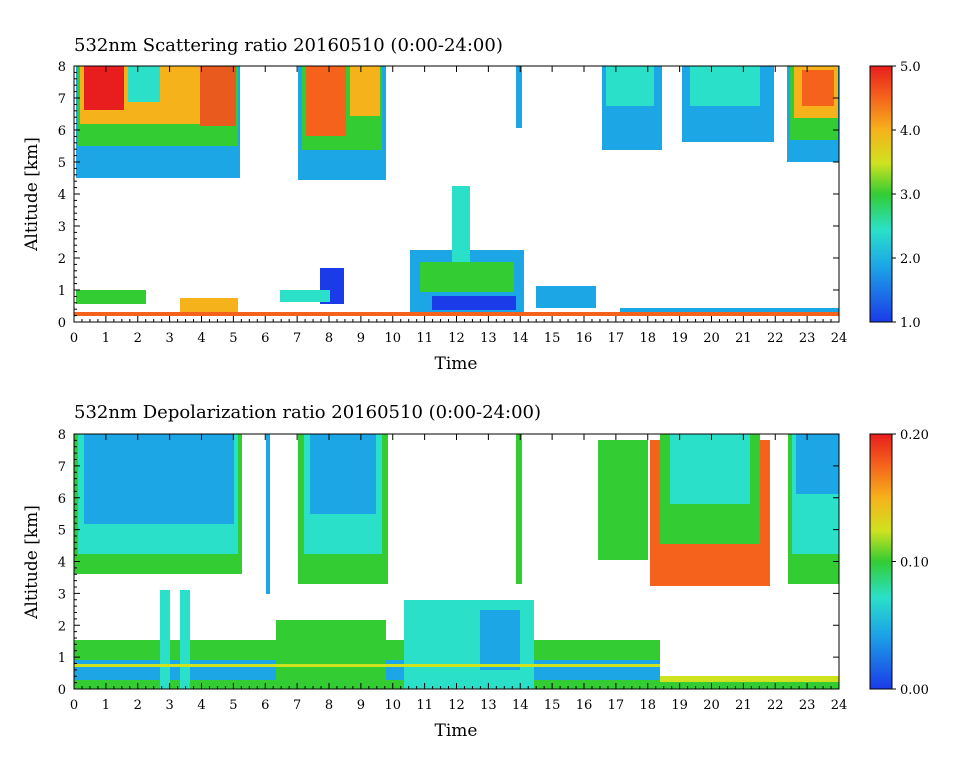 The image size is (960, 770). What do you see at coordinates (32, 562) in the screenshot?
I see `depolarization-y-axis-label: Altitude [km]` at bounding box center [32, 562].